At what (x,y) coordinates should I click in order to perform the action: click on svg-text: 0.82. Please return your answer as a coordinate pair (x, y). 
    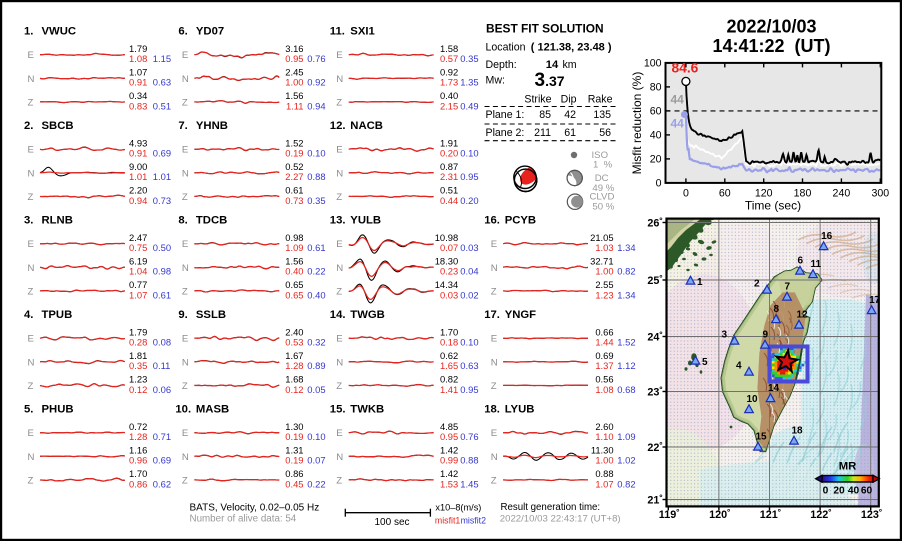
    Looking at the image, I should click on (449, 379).